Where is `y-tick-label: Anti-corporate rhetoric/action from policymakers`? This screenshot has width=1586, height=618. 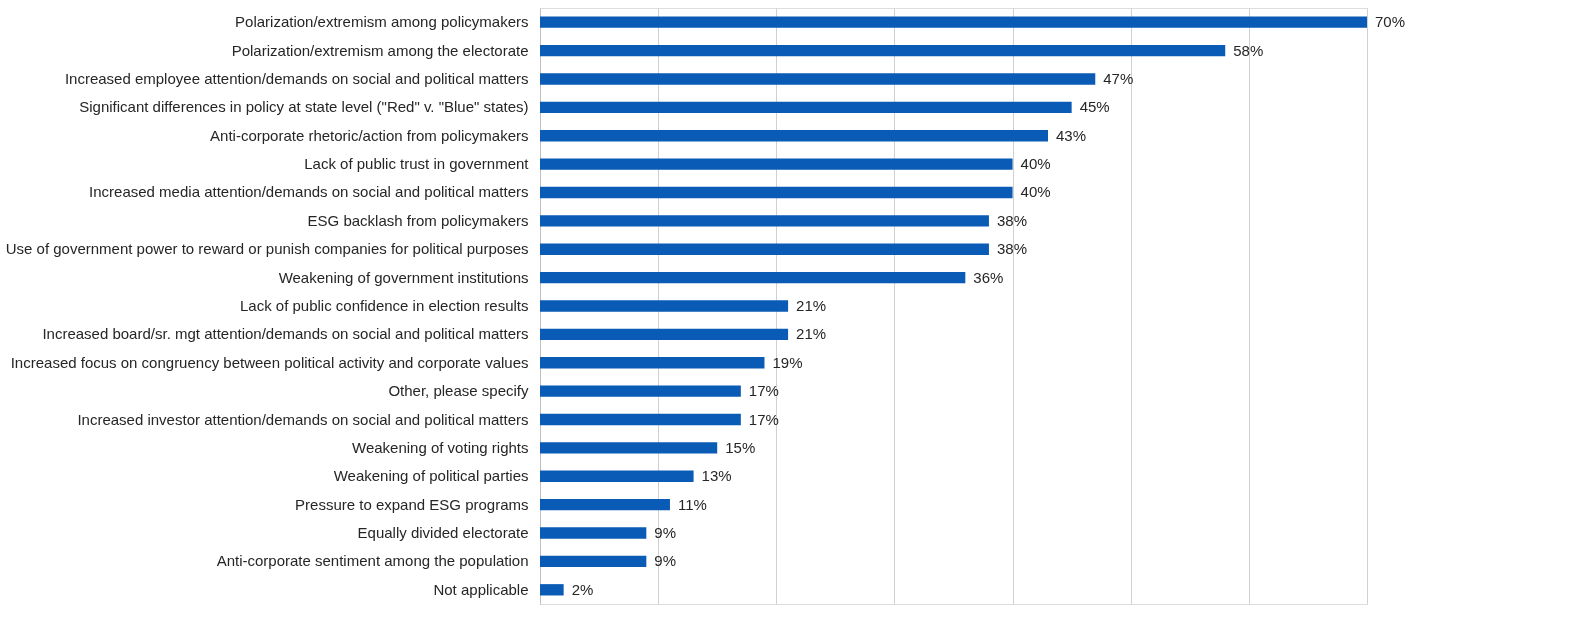 y-tick-label: Anti-corporate rhetoric/action from policymakers is located at coordinates (369, 135).